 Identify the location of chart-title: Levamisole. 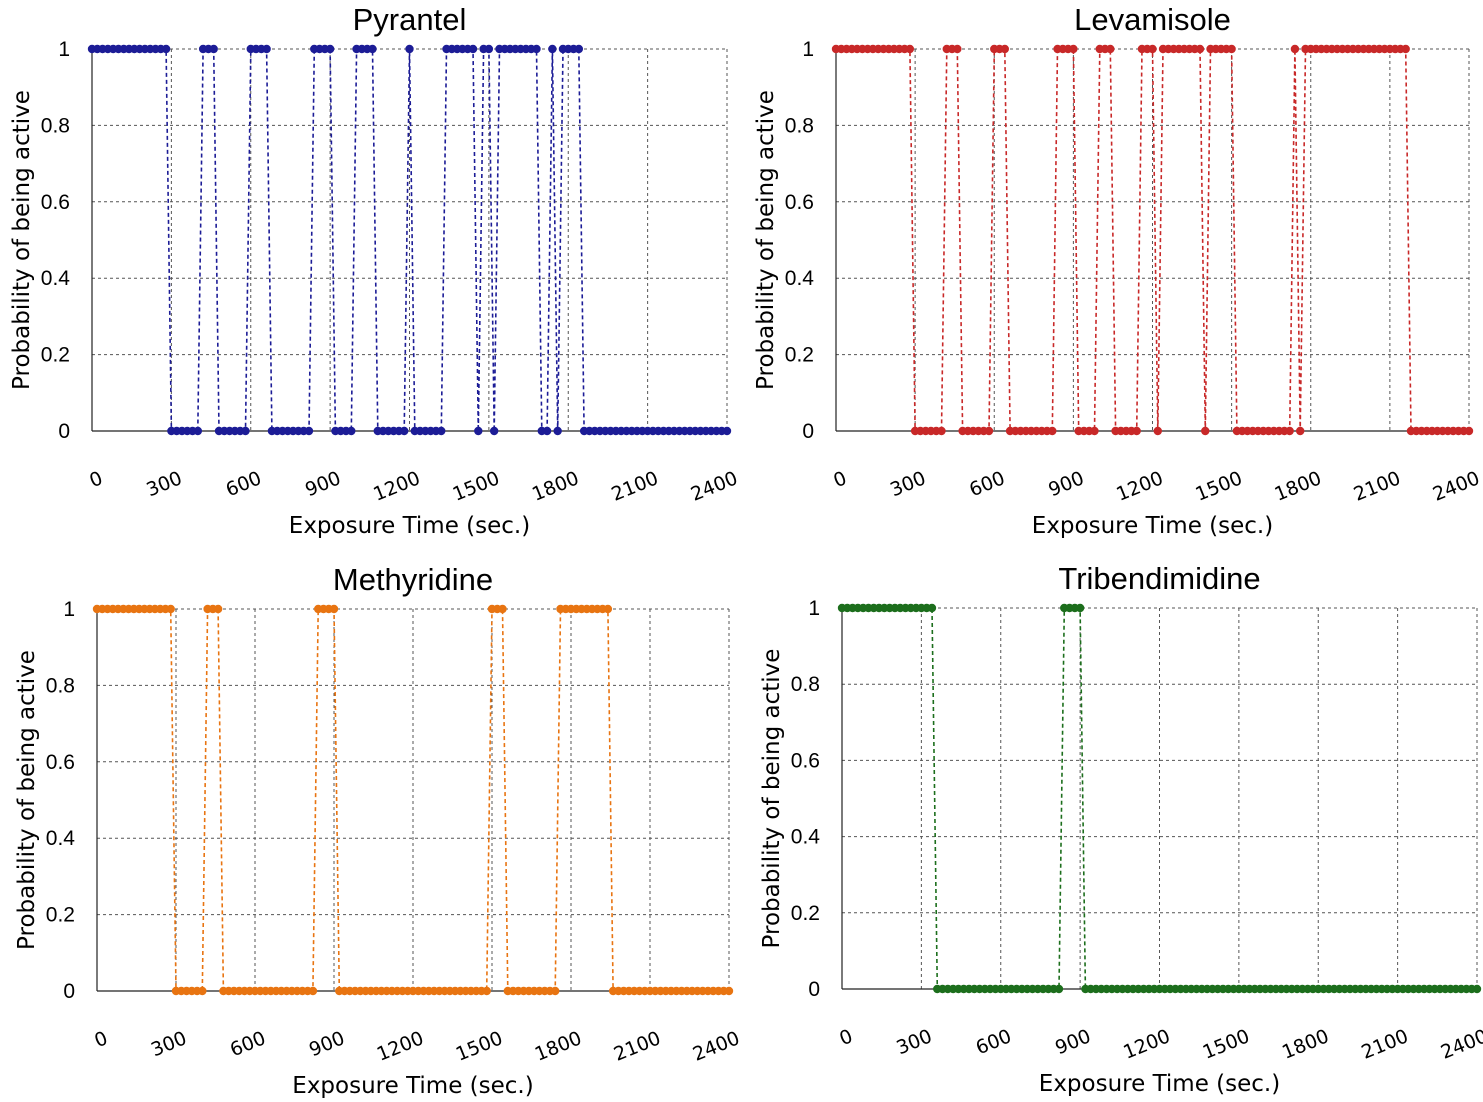
(1152, 19).